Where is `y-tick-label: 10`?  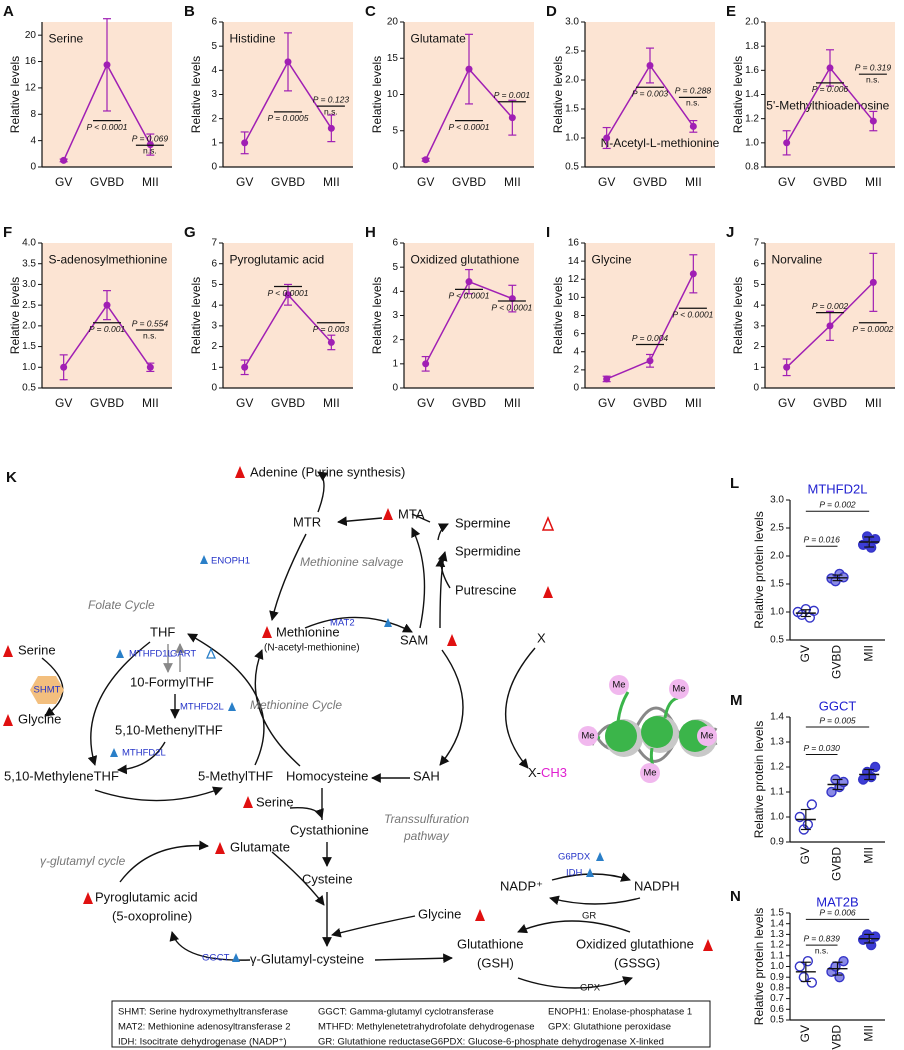 y-tick-label: 10 is located at coordinates (574, 297).